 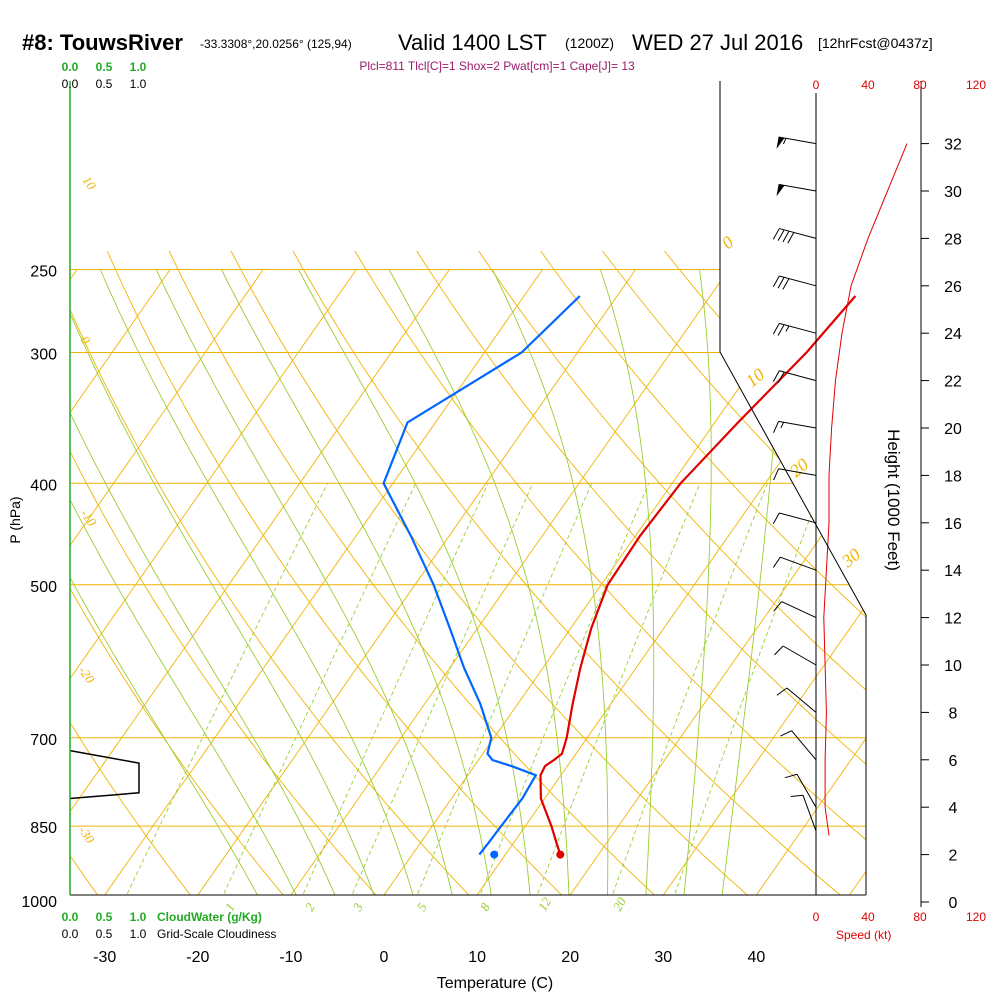 I want to click on height-axis-title: Height (1000 Feet), so click(x=893, y=500).